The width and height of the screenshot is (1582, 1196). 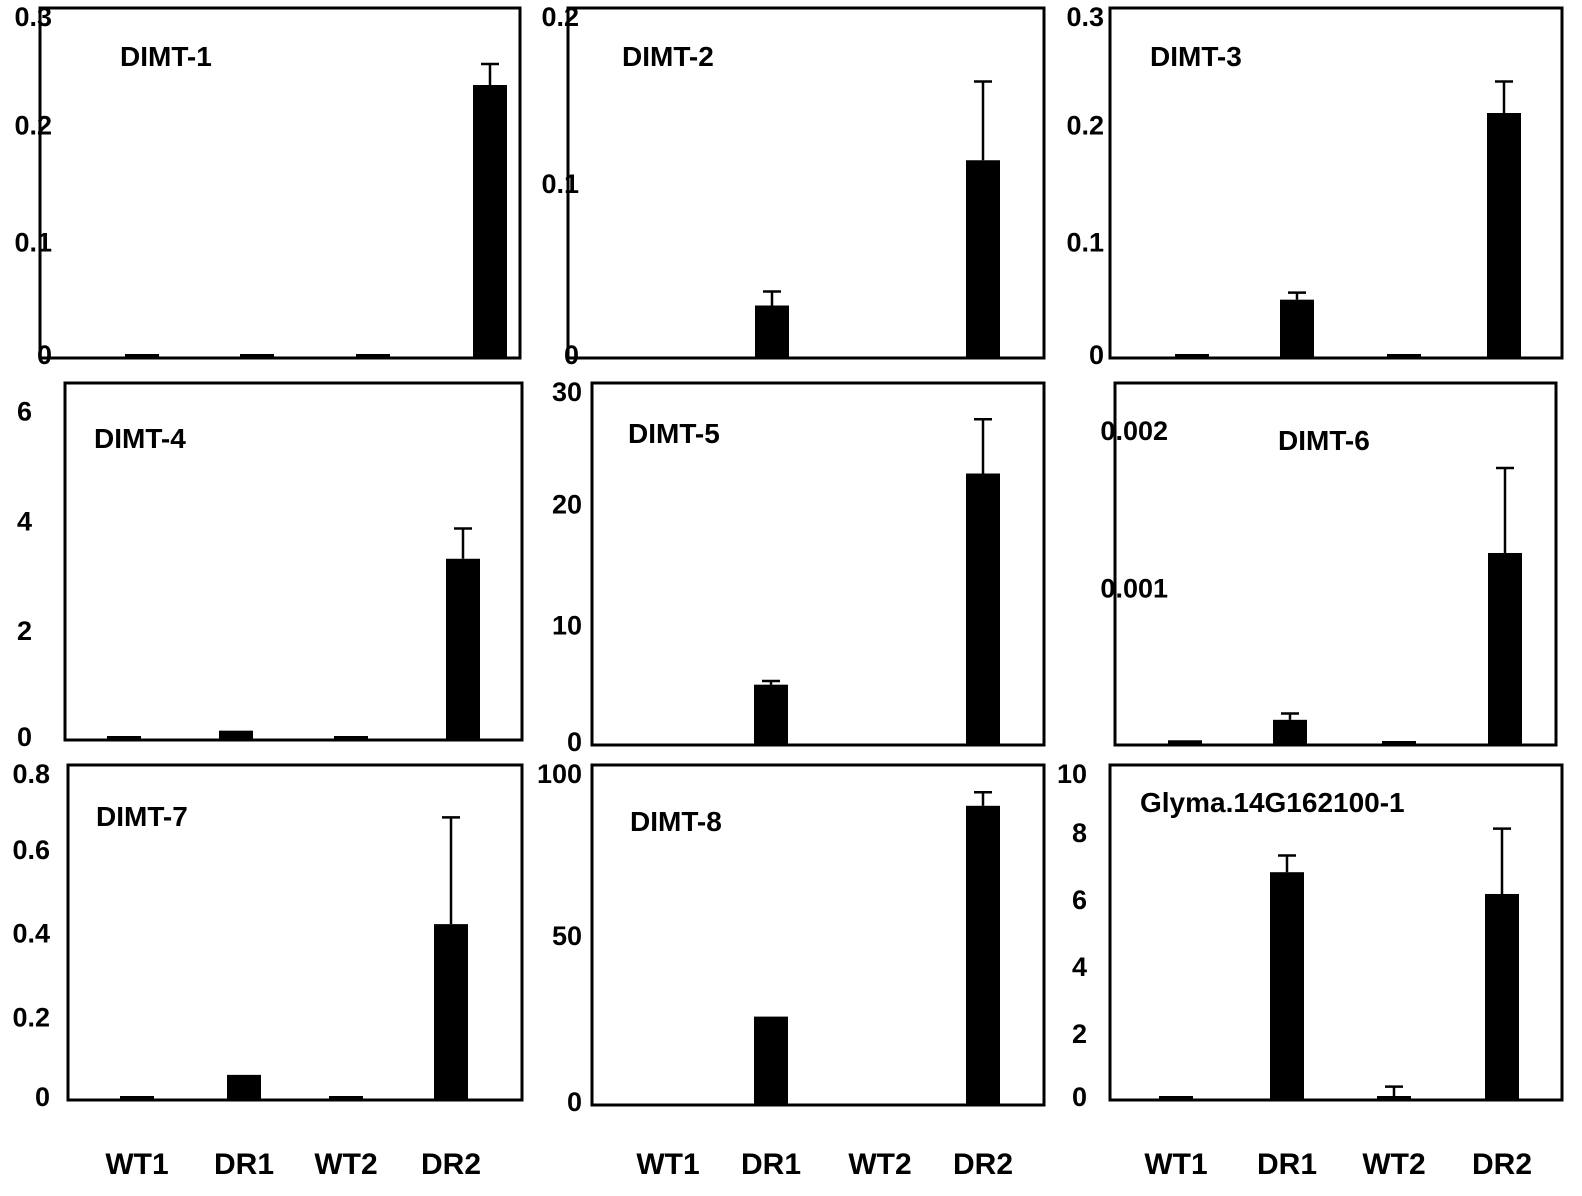 I want to click on chart-panel: DIMT-5 0 10 20 30, so click(x=799, y=567).